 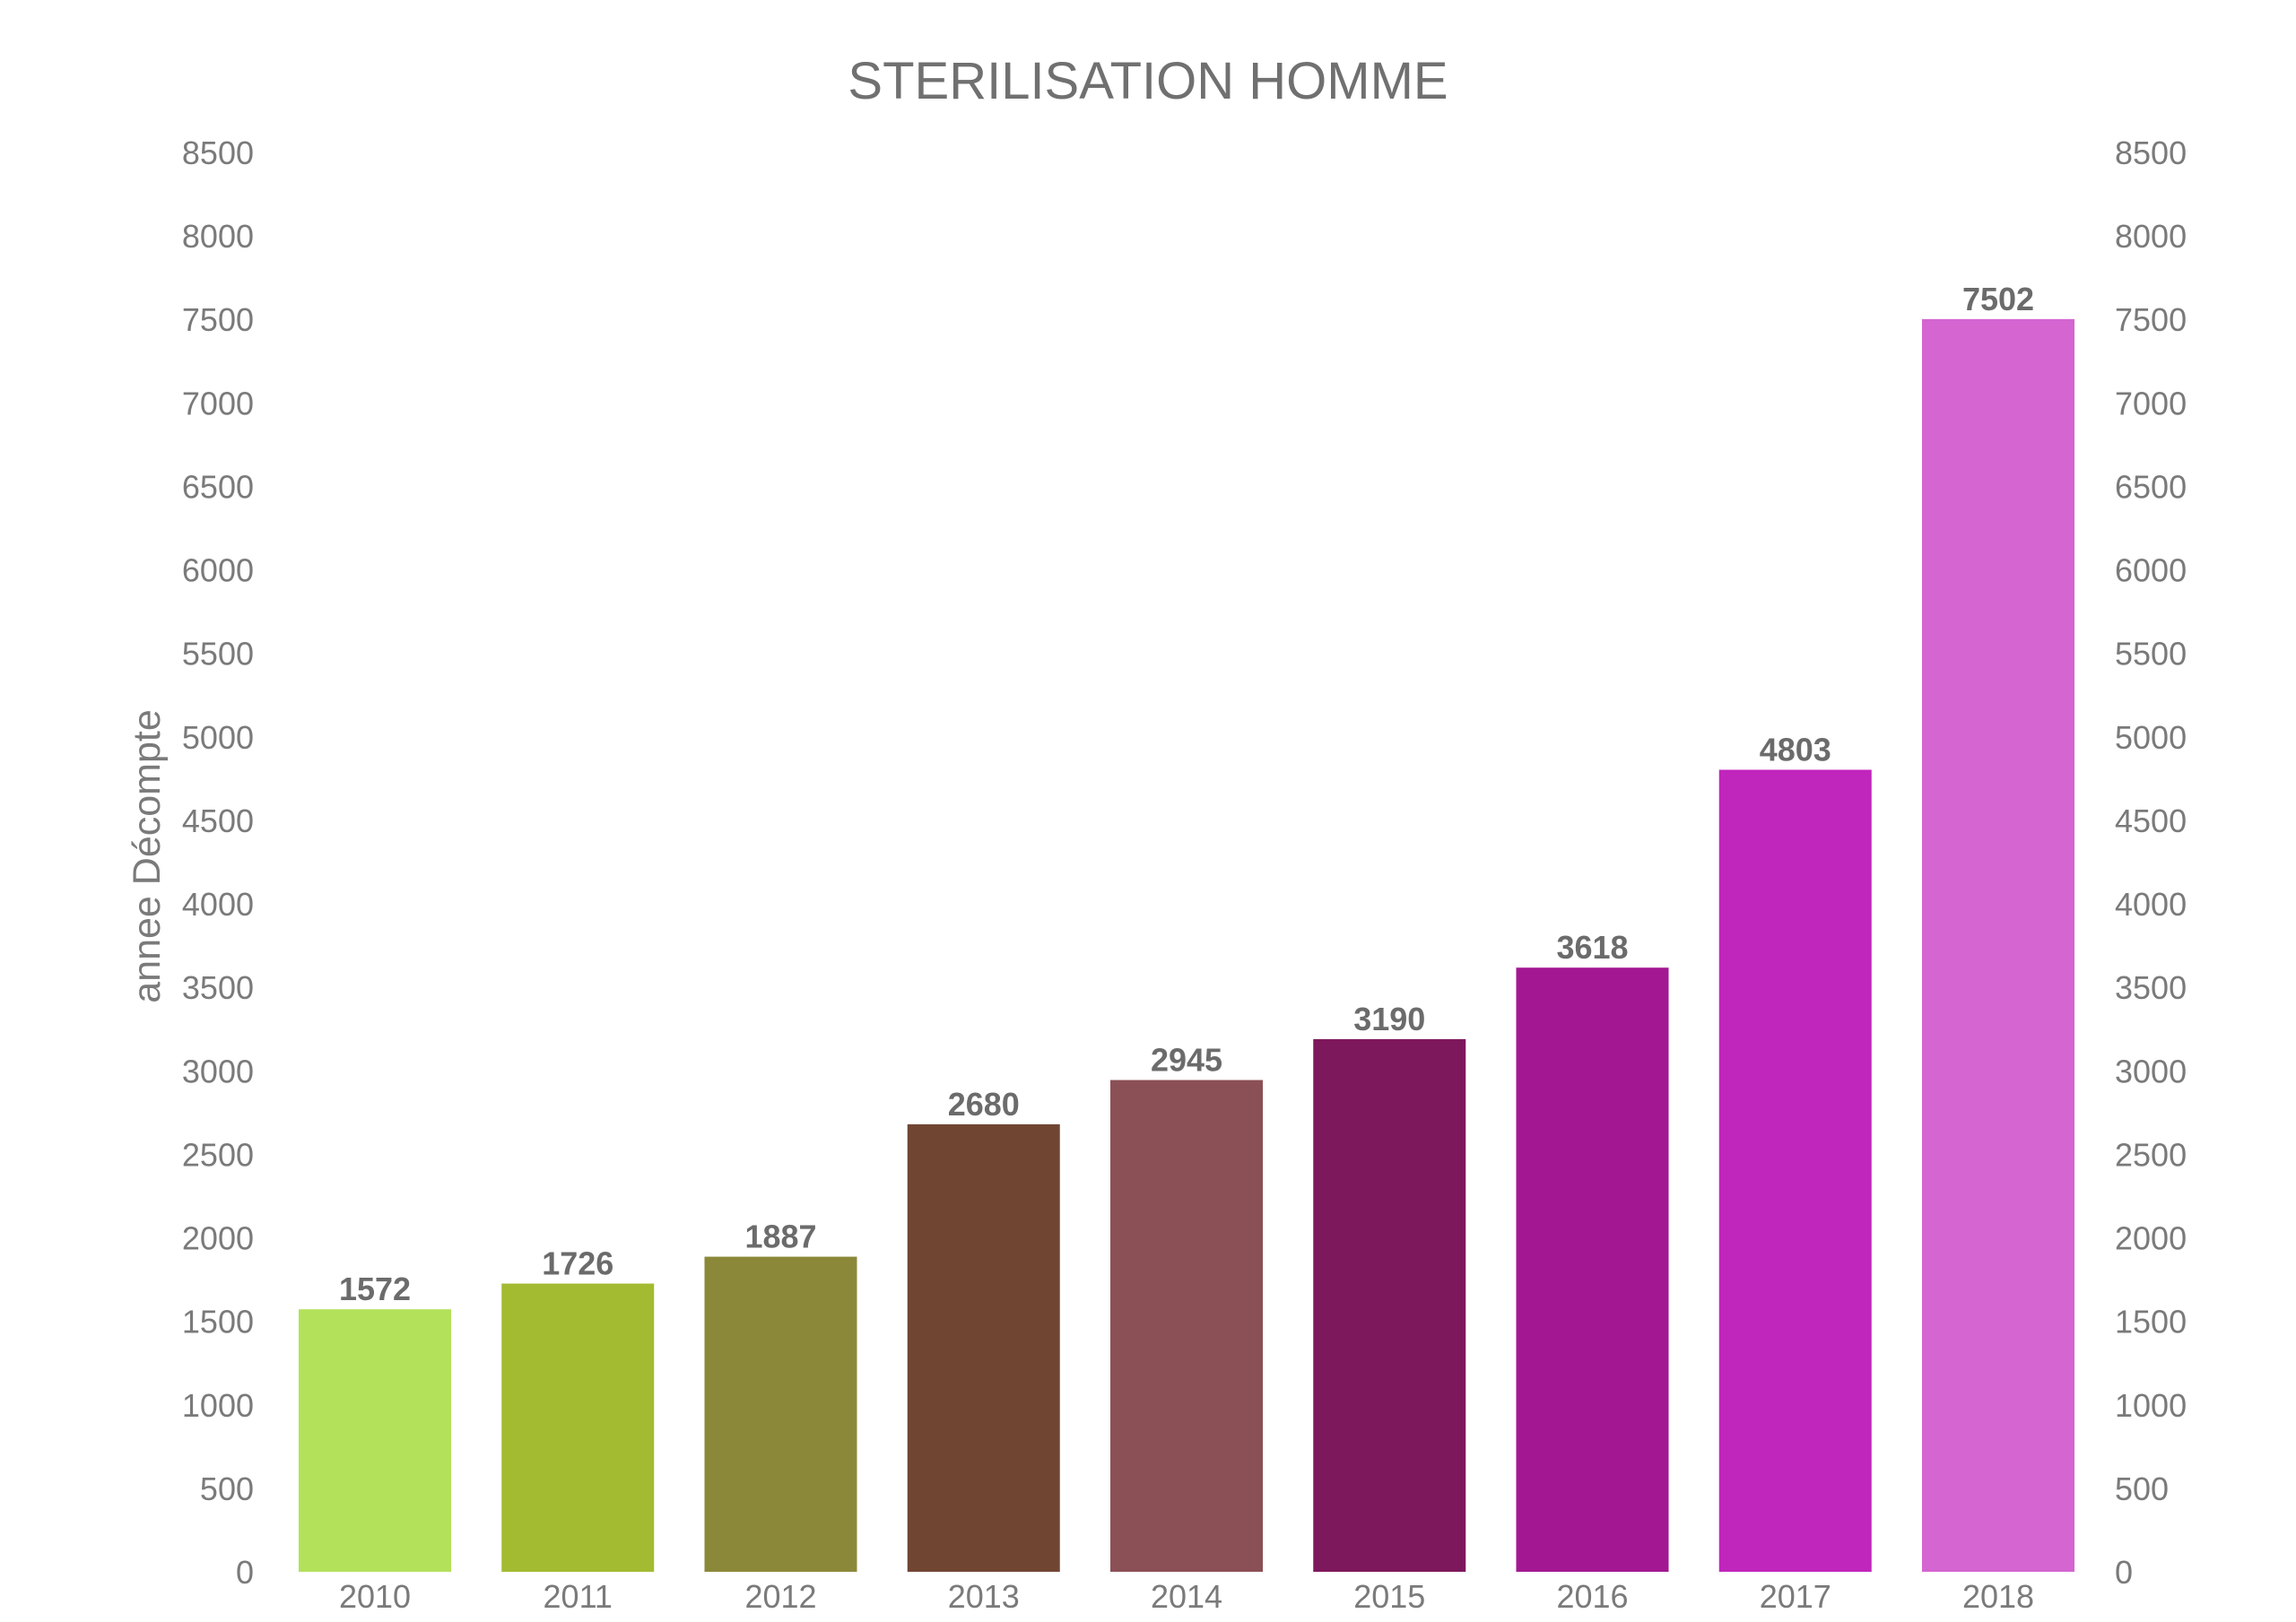 I want to click on y-tick-label-right: 4000, so click(x=2151, y=904).